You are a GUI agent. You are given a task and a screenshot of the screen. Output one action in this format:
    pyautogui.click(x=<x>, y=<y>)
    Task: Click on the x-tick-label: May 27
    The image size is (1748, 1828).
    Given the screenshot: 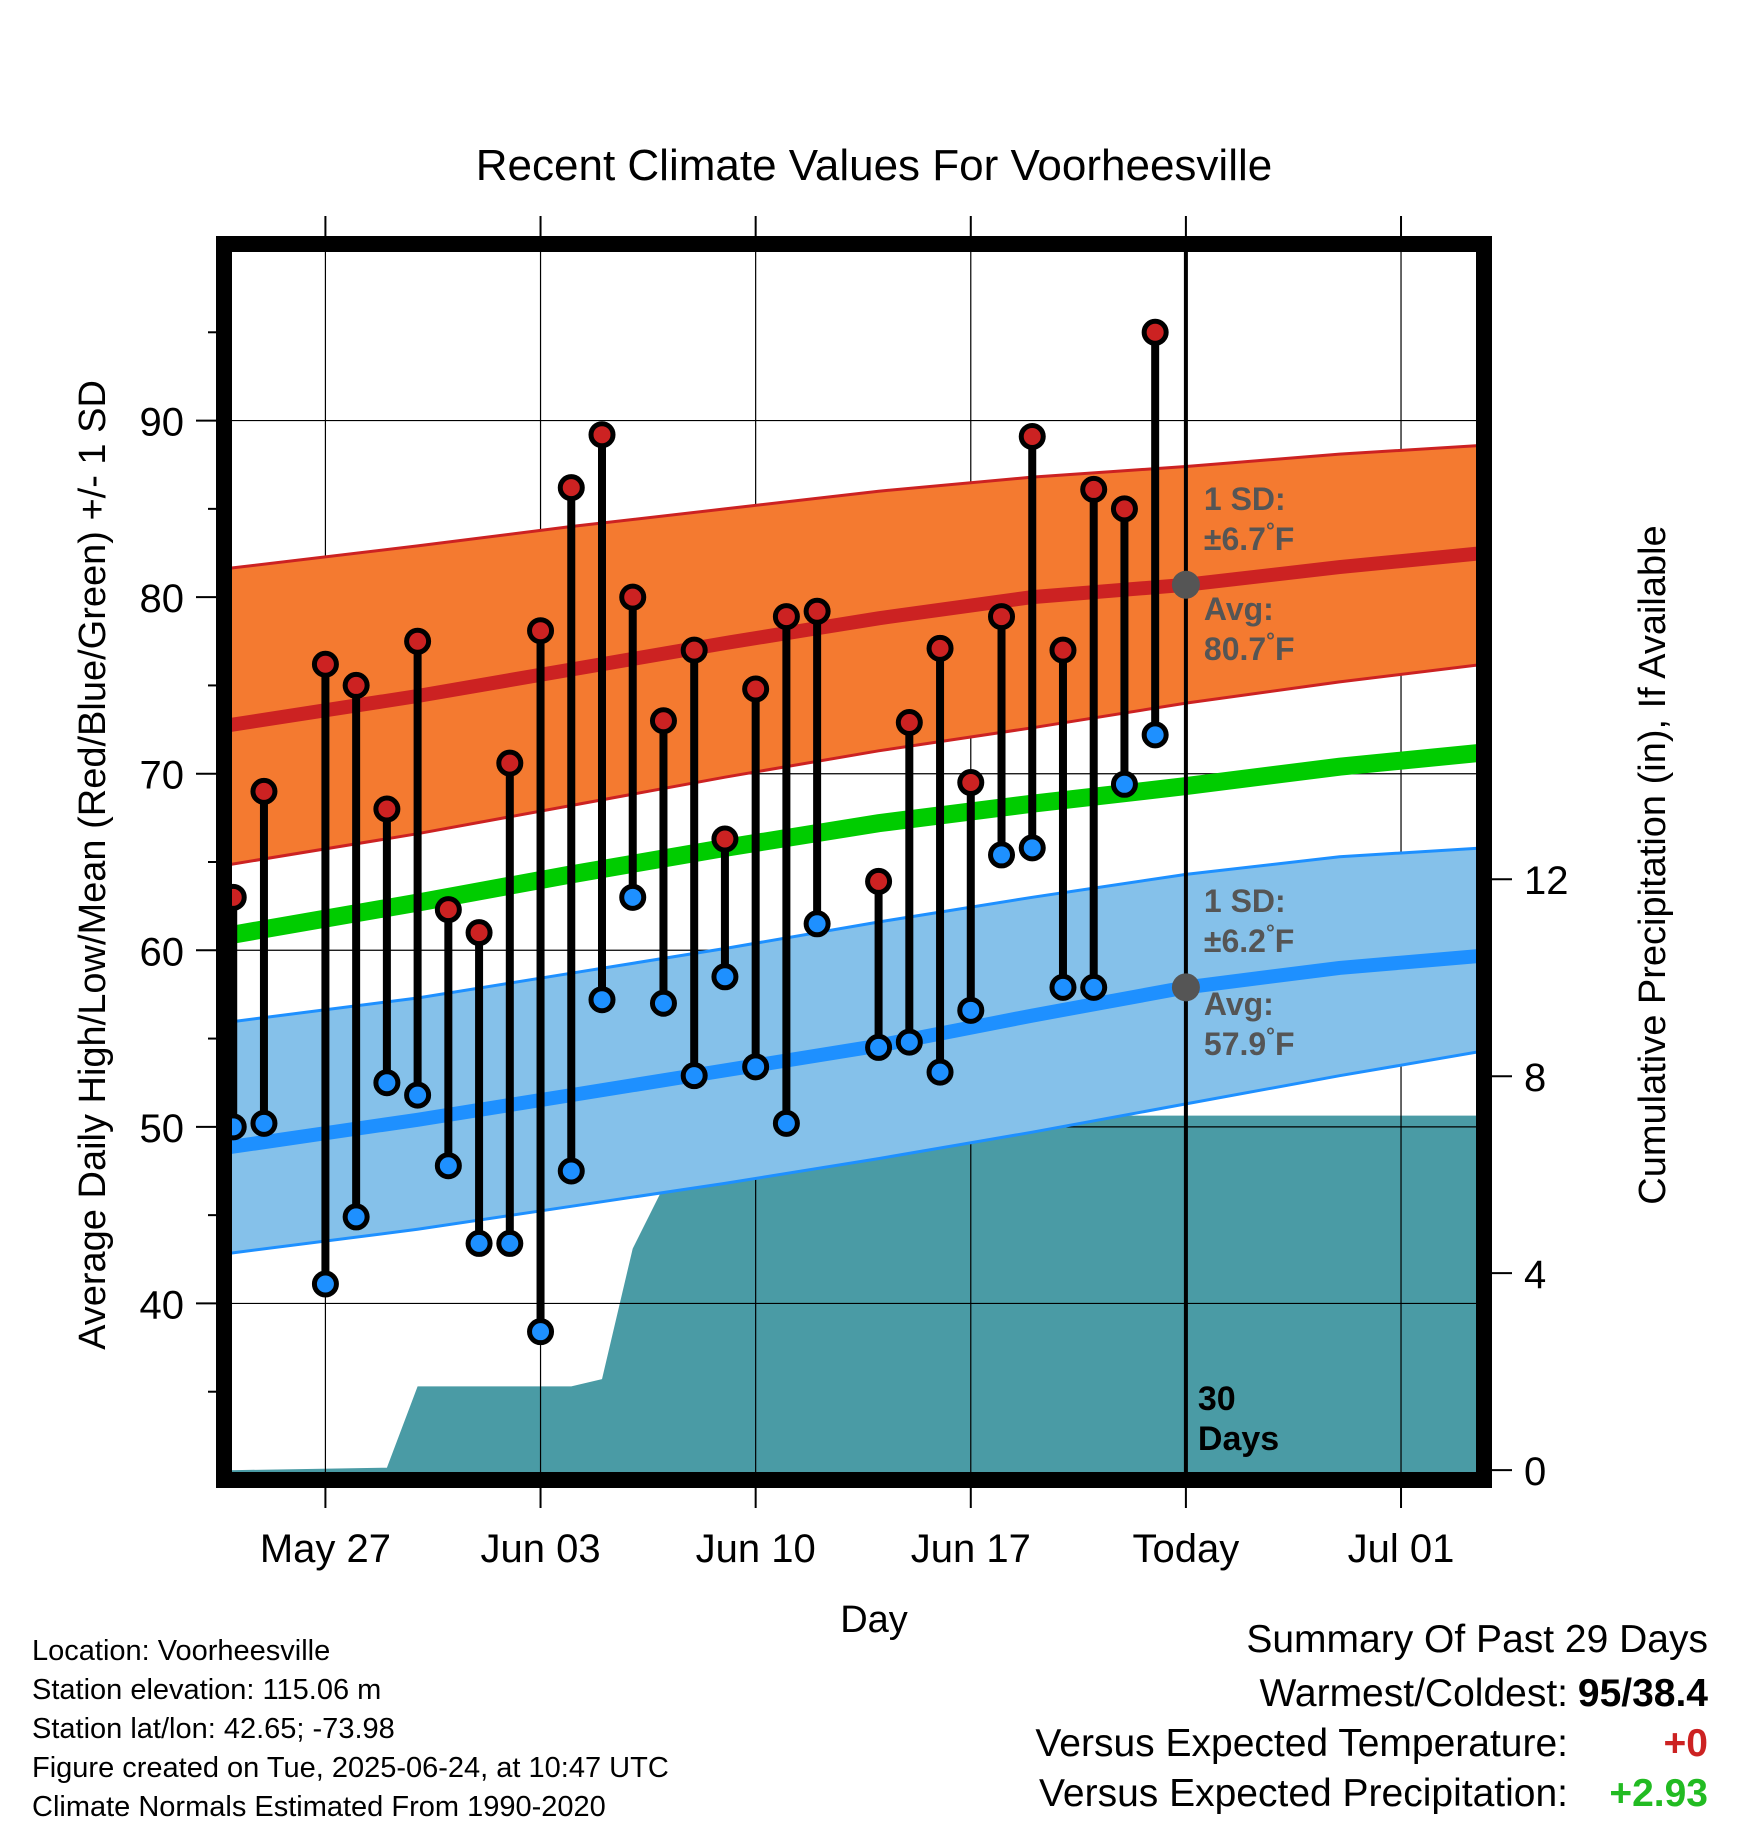 What is the action you would take?
    pyautogui.click(x=325, y=1549)
    